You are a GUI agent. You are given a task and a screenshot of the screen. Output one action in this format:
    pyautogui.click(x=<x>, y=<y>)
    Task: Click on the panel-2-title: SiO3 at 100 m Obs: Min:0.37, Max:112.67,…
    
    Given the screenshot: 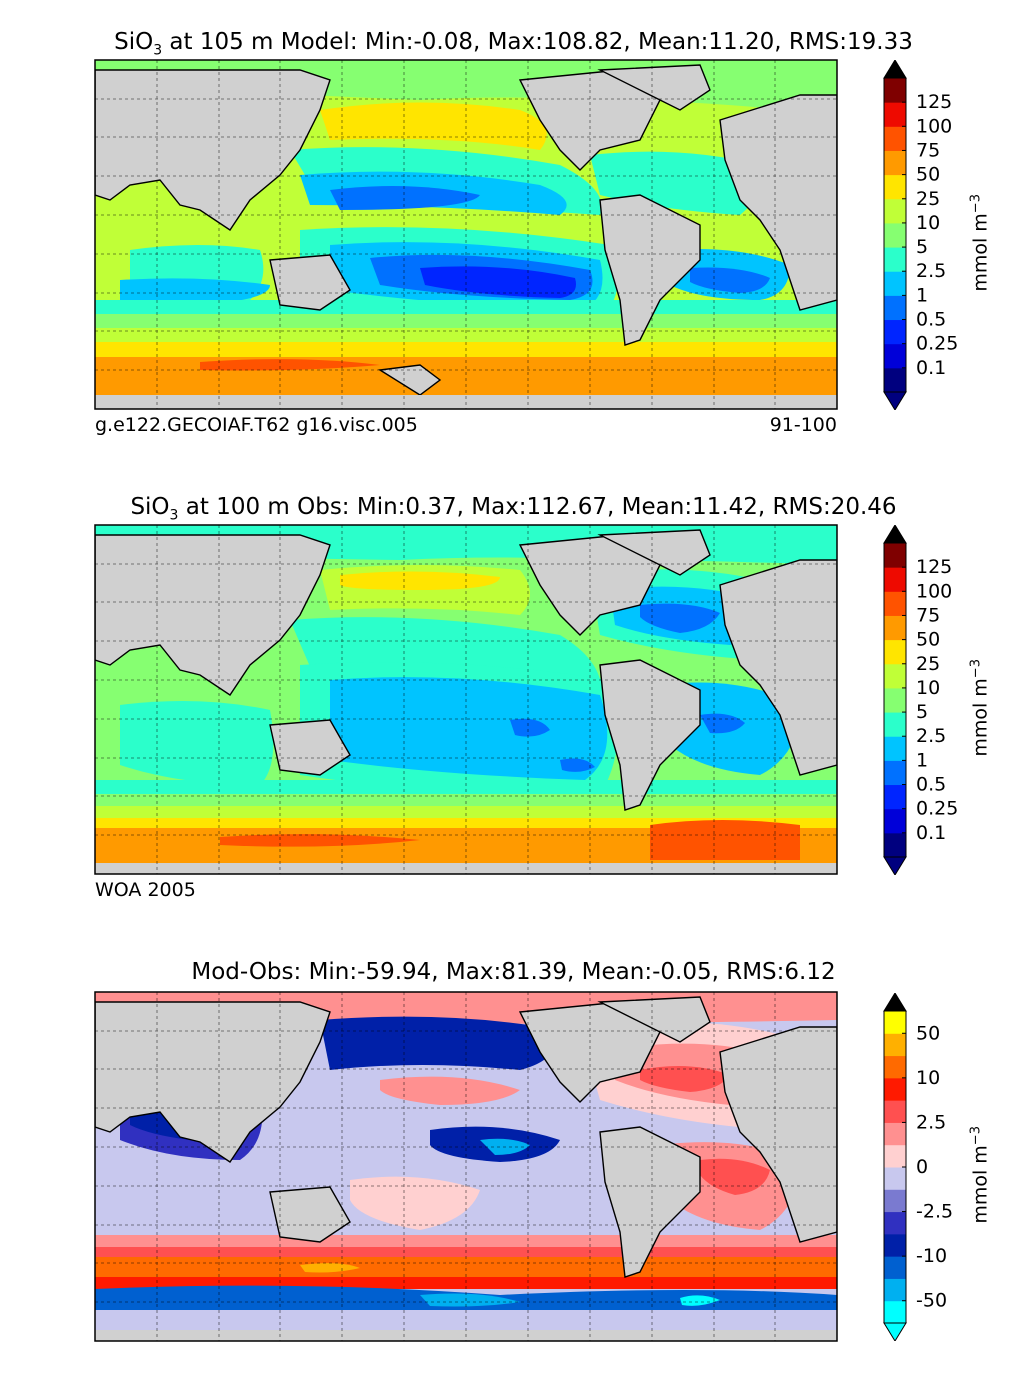 What is the action you would take?
    pyautogui.click(x=513, y=509)
    